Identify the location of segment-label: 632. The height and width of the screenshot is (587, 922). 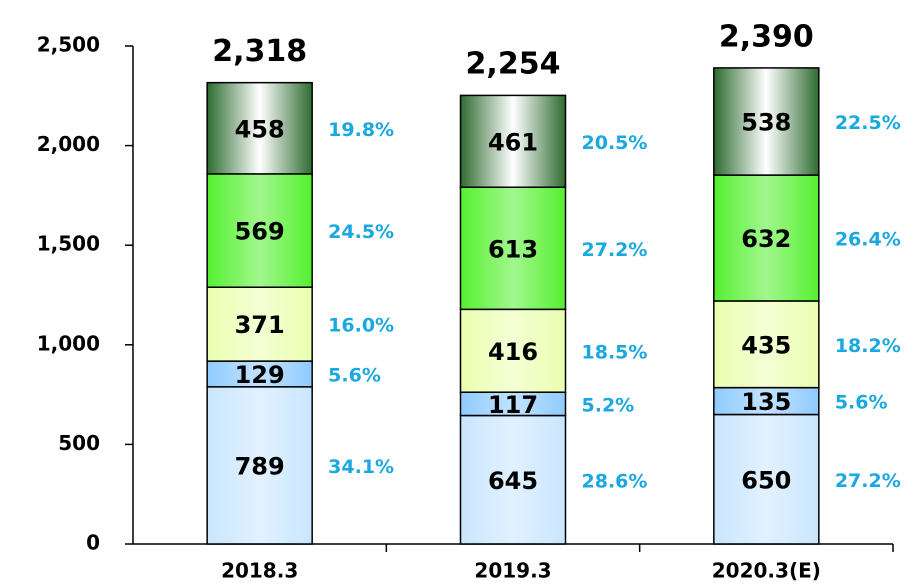
(766, 239).